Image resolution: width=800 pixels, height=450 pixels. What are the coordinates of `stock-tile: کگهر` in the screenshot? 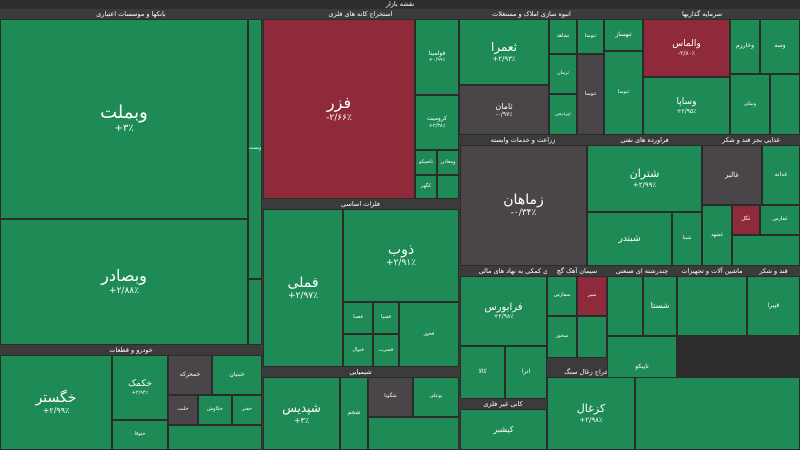 It's located at (426, 187).